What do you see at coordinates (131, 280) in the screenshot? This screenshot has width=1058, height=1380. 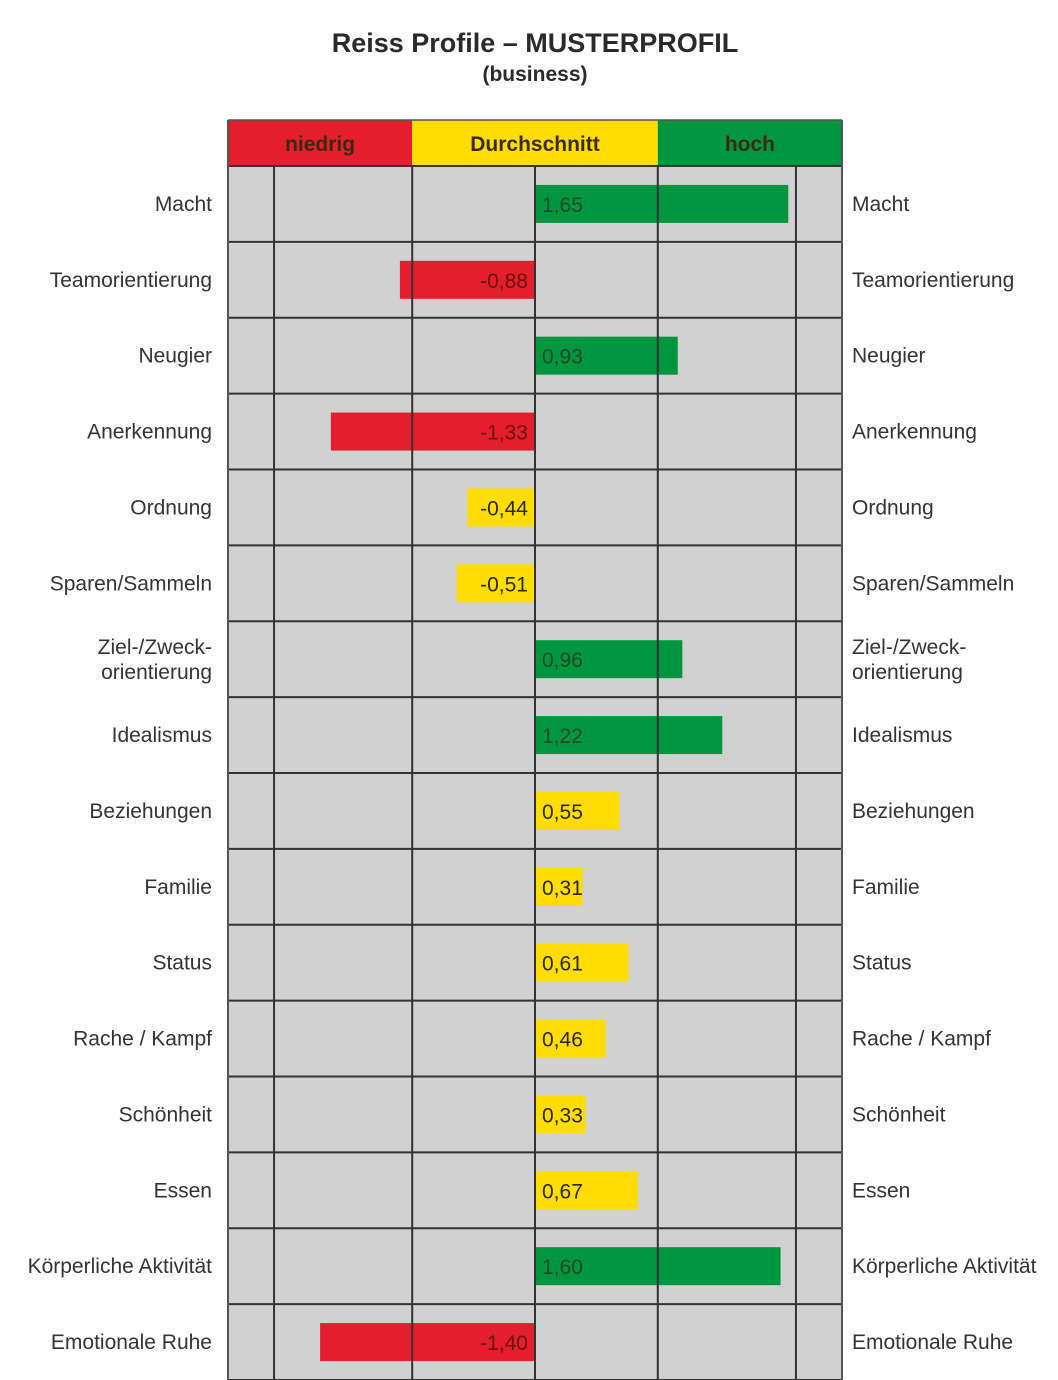 I see `category-label-left: Teamorientierung` at bounding box center [131, 280].